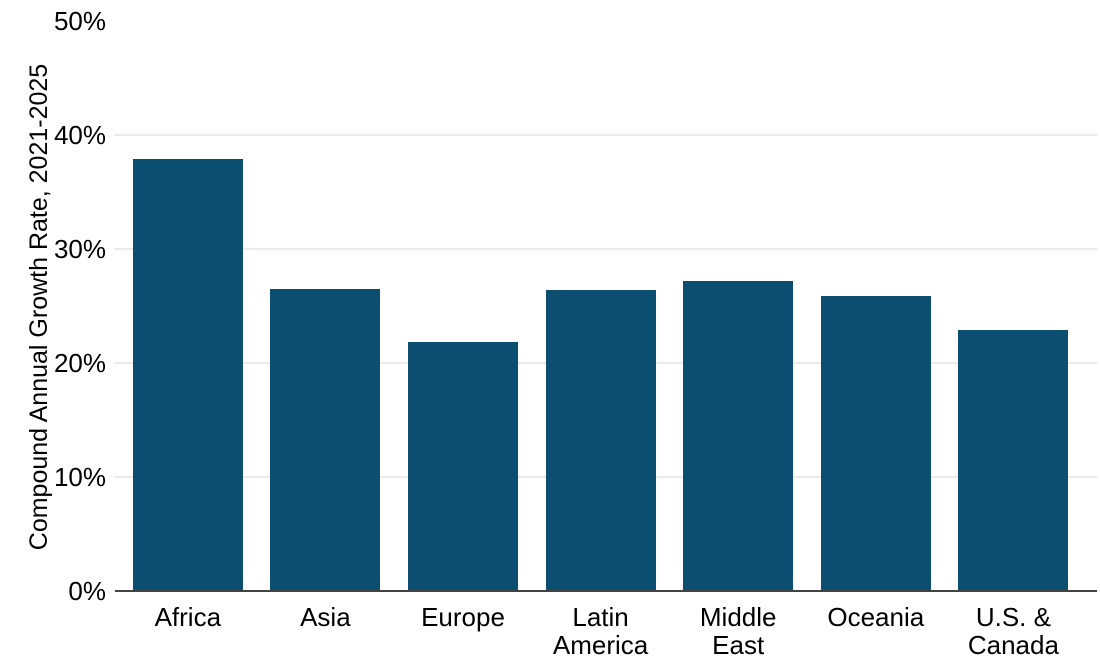  What do you see at coordinates (738, 631) in the screenshot?
I see `x-category-label: Middle East` at bounding box center [738, 631].